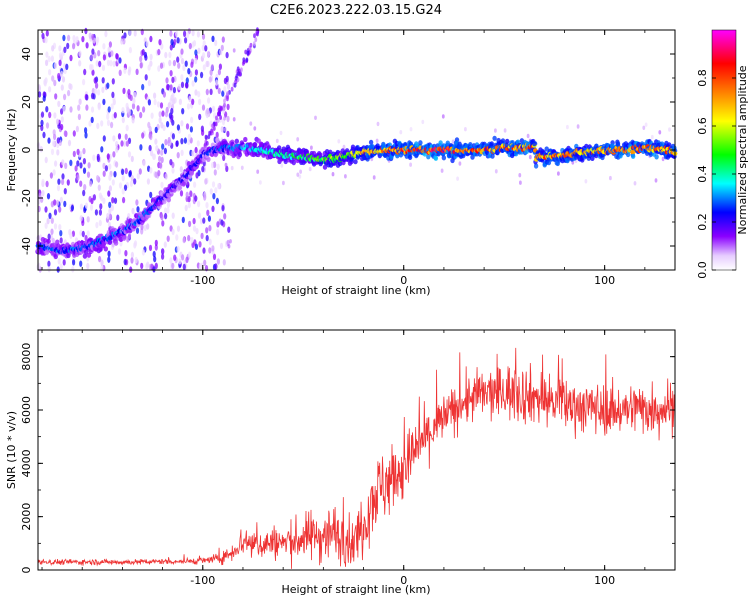 The image size is (750, 600). What do you see at coordinates (355, 290) in the screenshot?
I see `spectrogram-x-label: Height of straight line (km)` at bounding box center [355, 290].